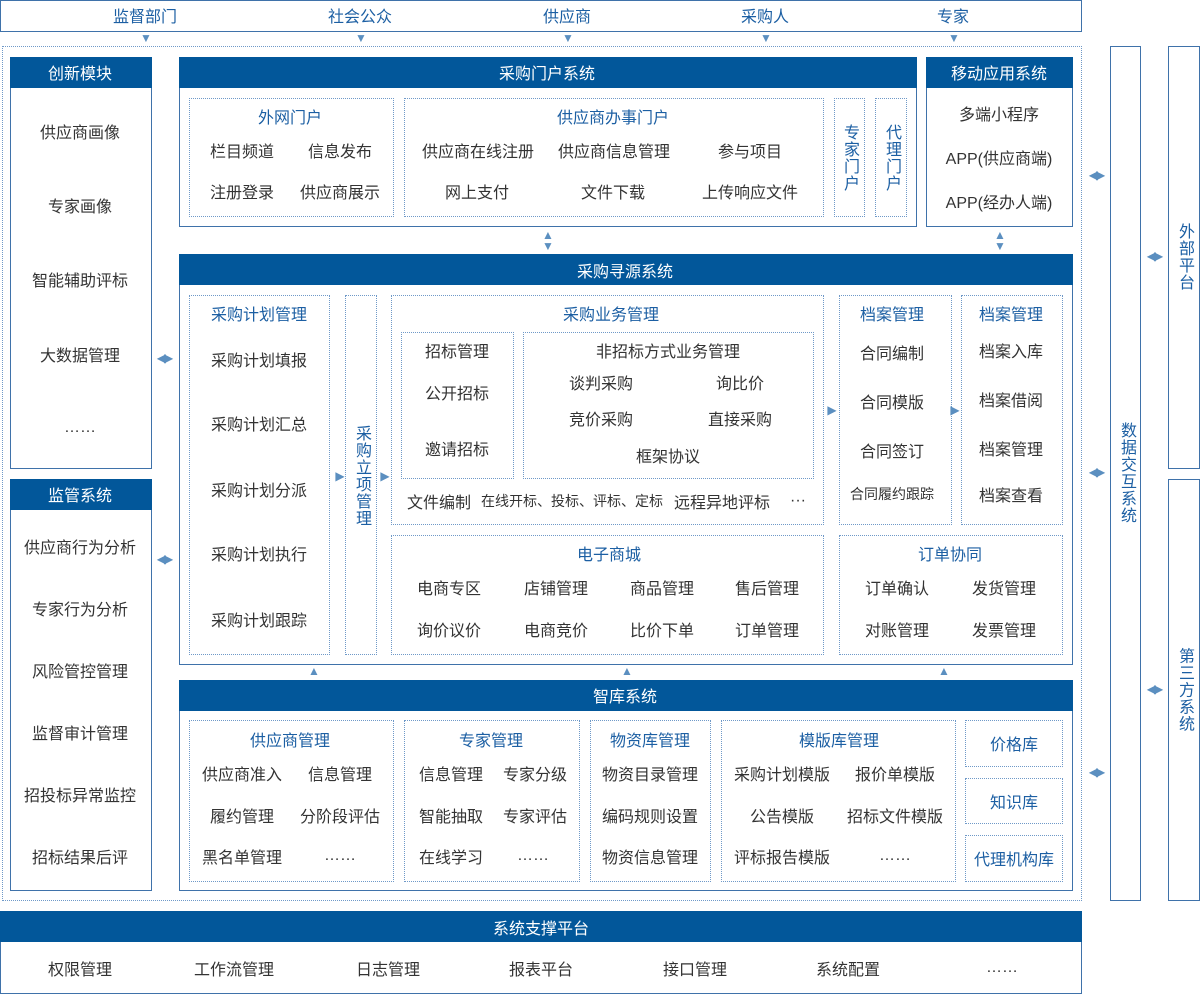  What do you see at coordinates (668, 405) in the screenshot?
I see `non-tender-management` at bounding box center [668, 405].